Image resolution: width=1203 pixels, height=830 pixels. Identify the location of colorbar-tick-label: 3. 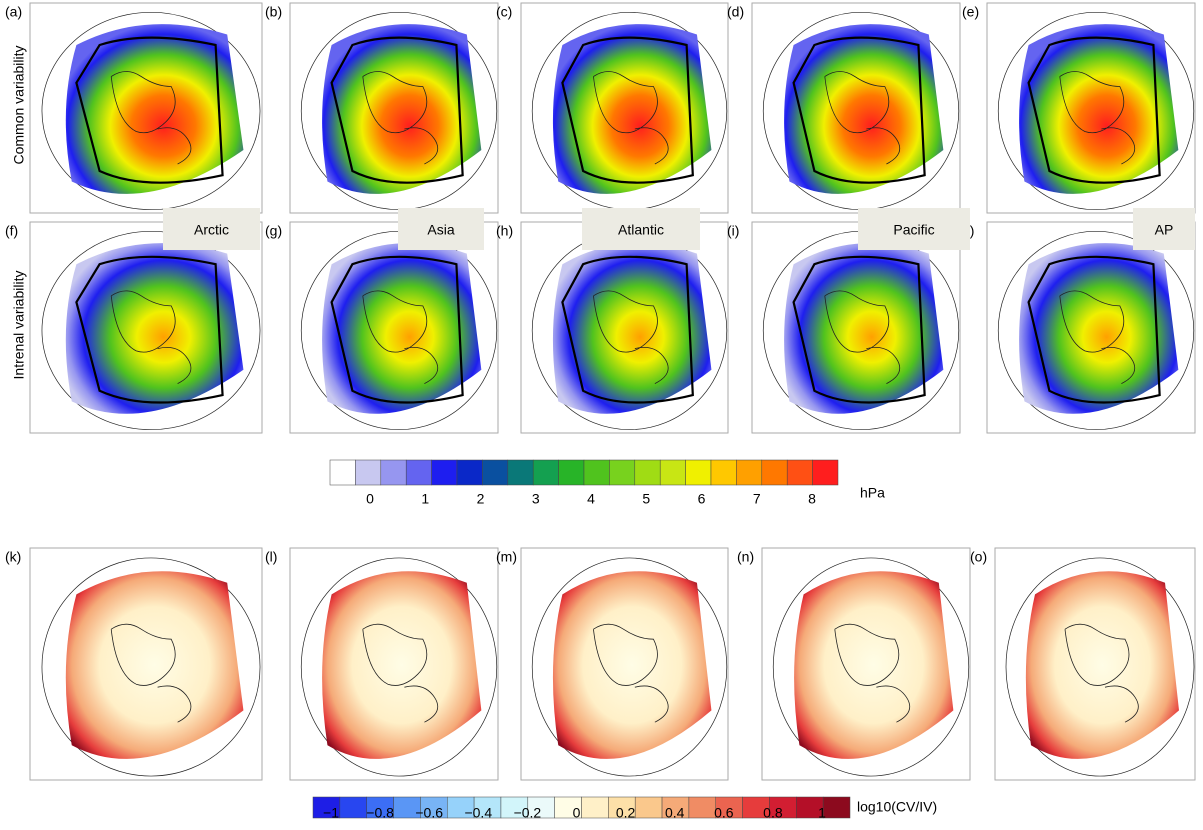
(536, 499).